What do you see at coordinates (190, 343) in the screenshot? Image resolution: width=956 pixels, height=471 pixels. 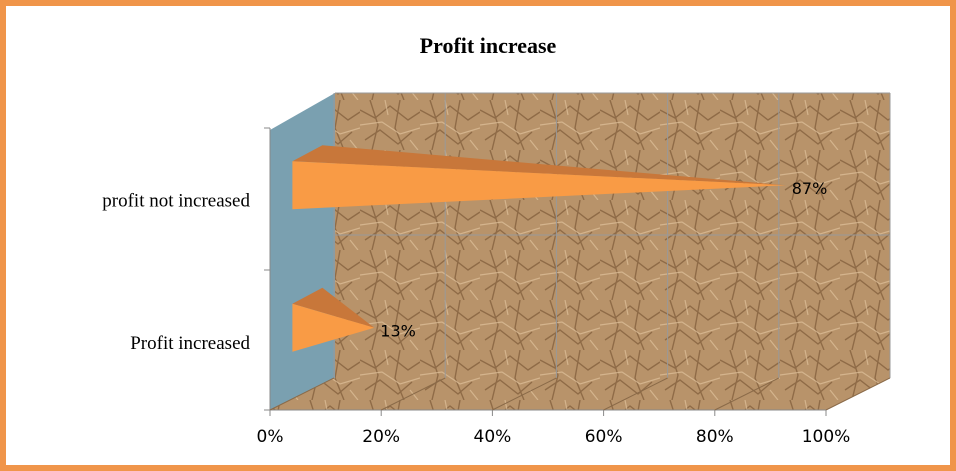 I see `y-tick-label: Profit increased` at bounding box center [190, 343].